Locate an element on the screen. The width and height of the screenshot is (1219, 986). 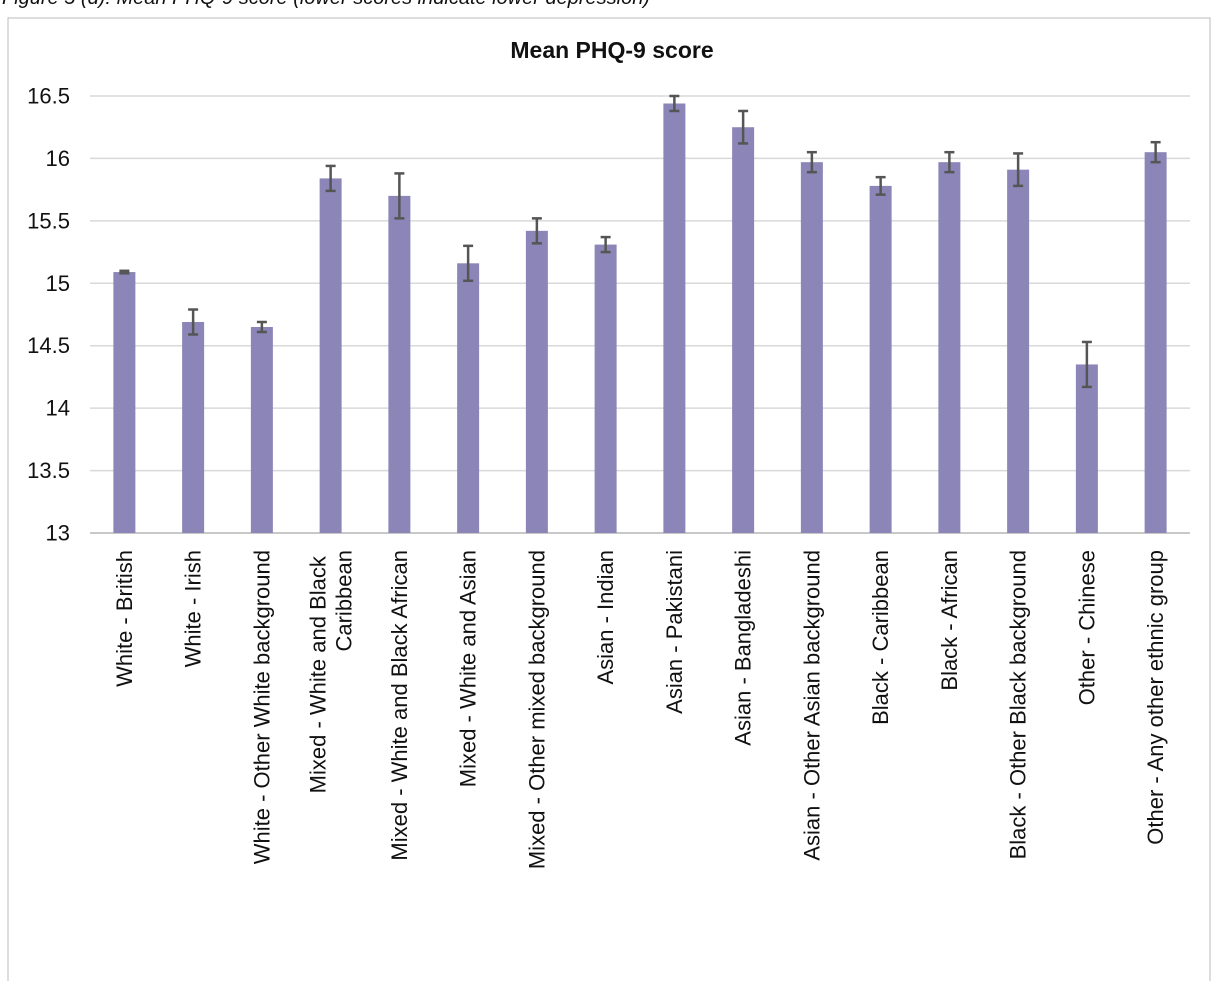
x-tick-label: White - Other White background is located at coordinates (261, 707).